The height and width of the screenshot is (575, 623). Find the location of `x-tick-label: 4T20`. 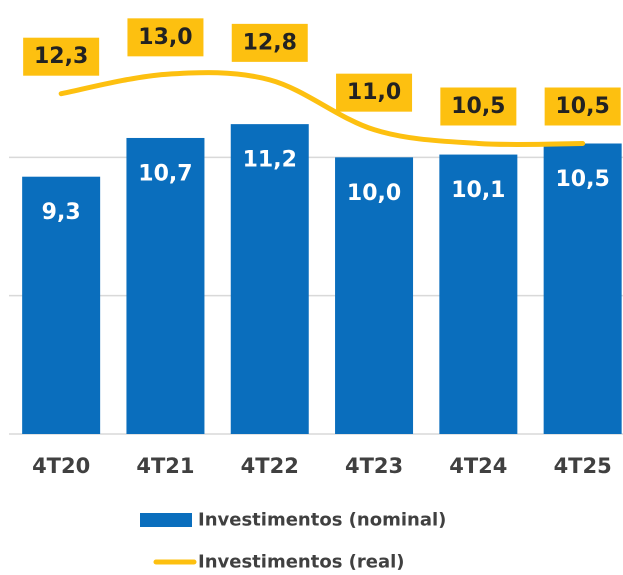

x-tick-label: 4T20 is located at coordinates (61, 466).